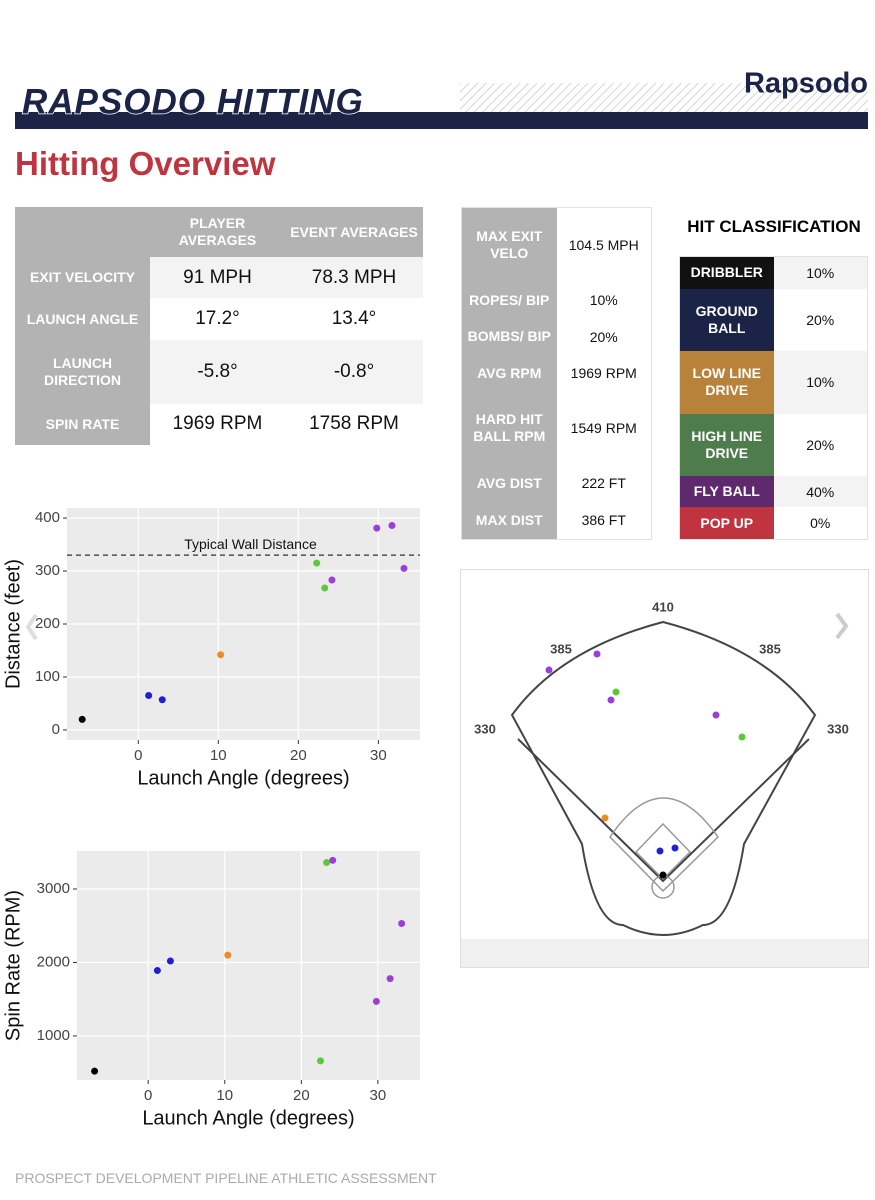 The image size is (875, 1200). What do you see at coordinates (820, 492) in the screenshot?
I see `class-value: 40%` at bounding box center [820, 492].